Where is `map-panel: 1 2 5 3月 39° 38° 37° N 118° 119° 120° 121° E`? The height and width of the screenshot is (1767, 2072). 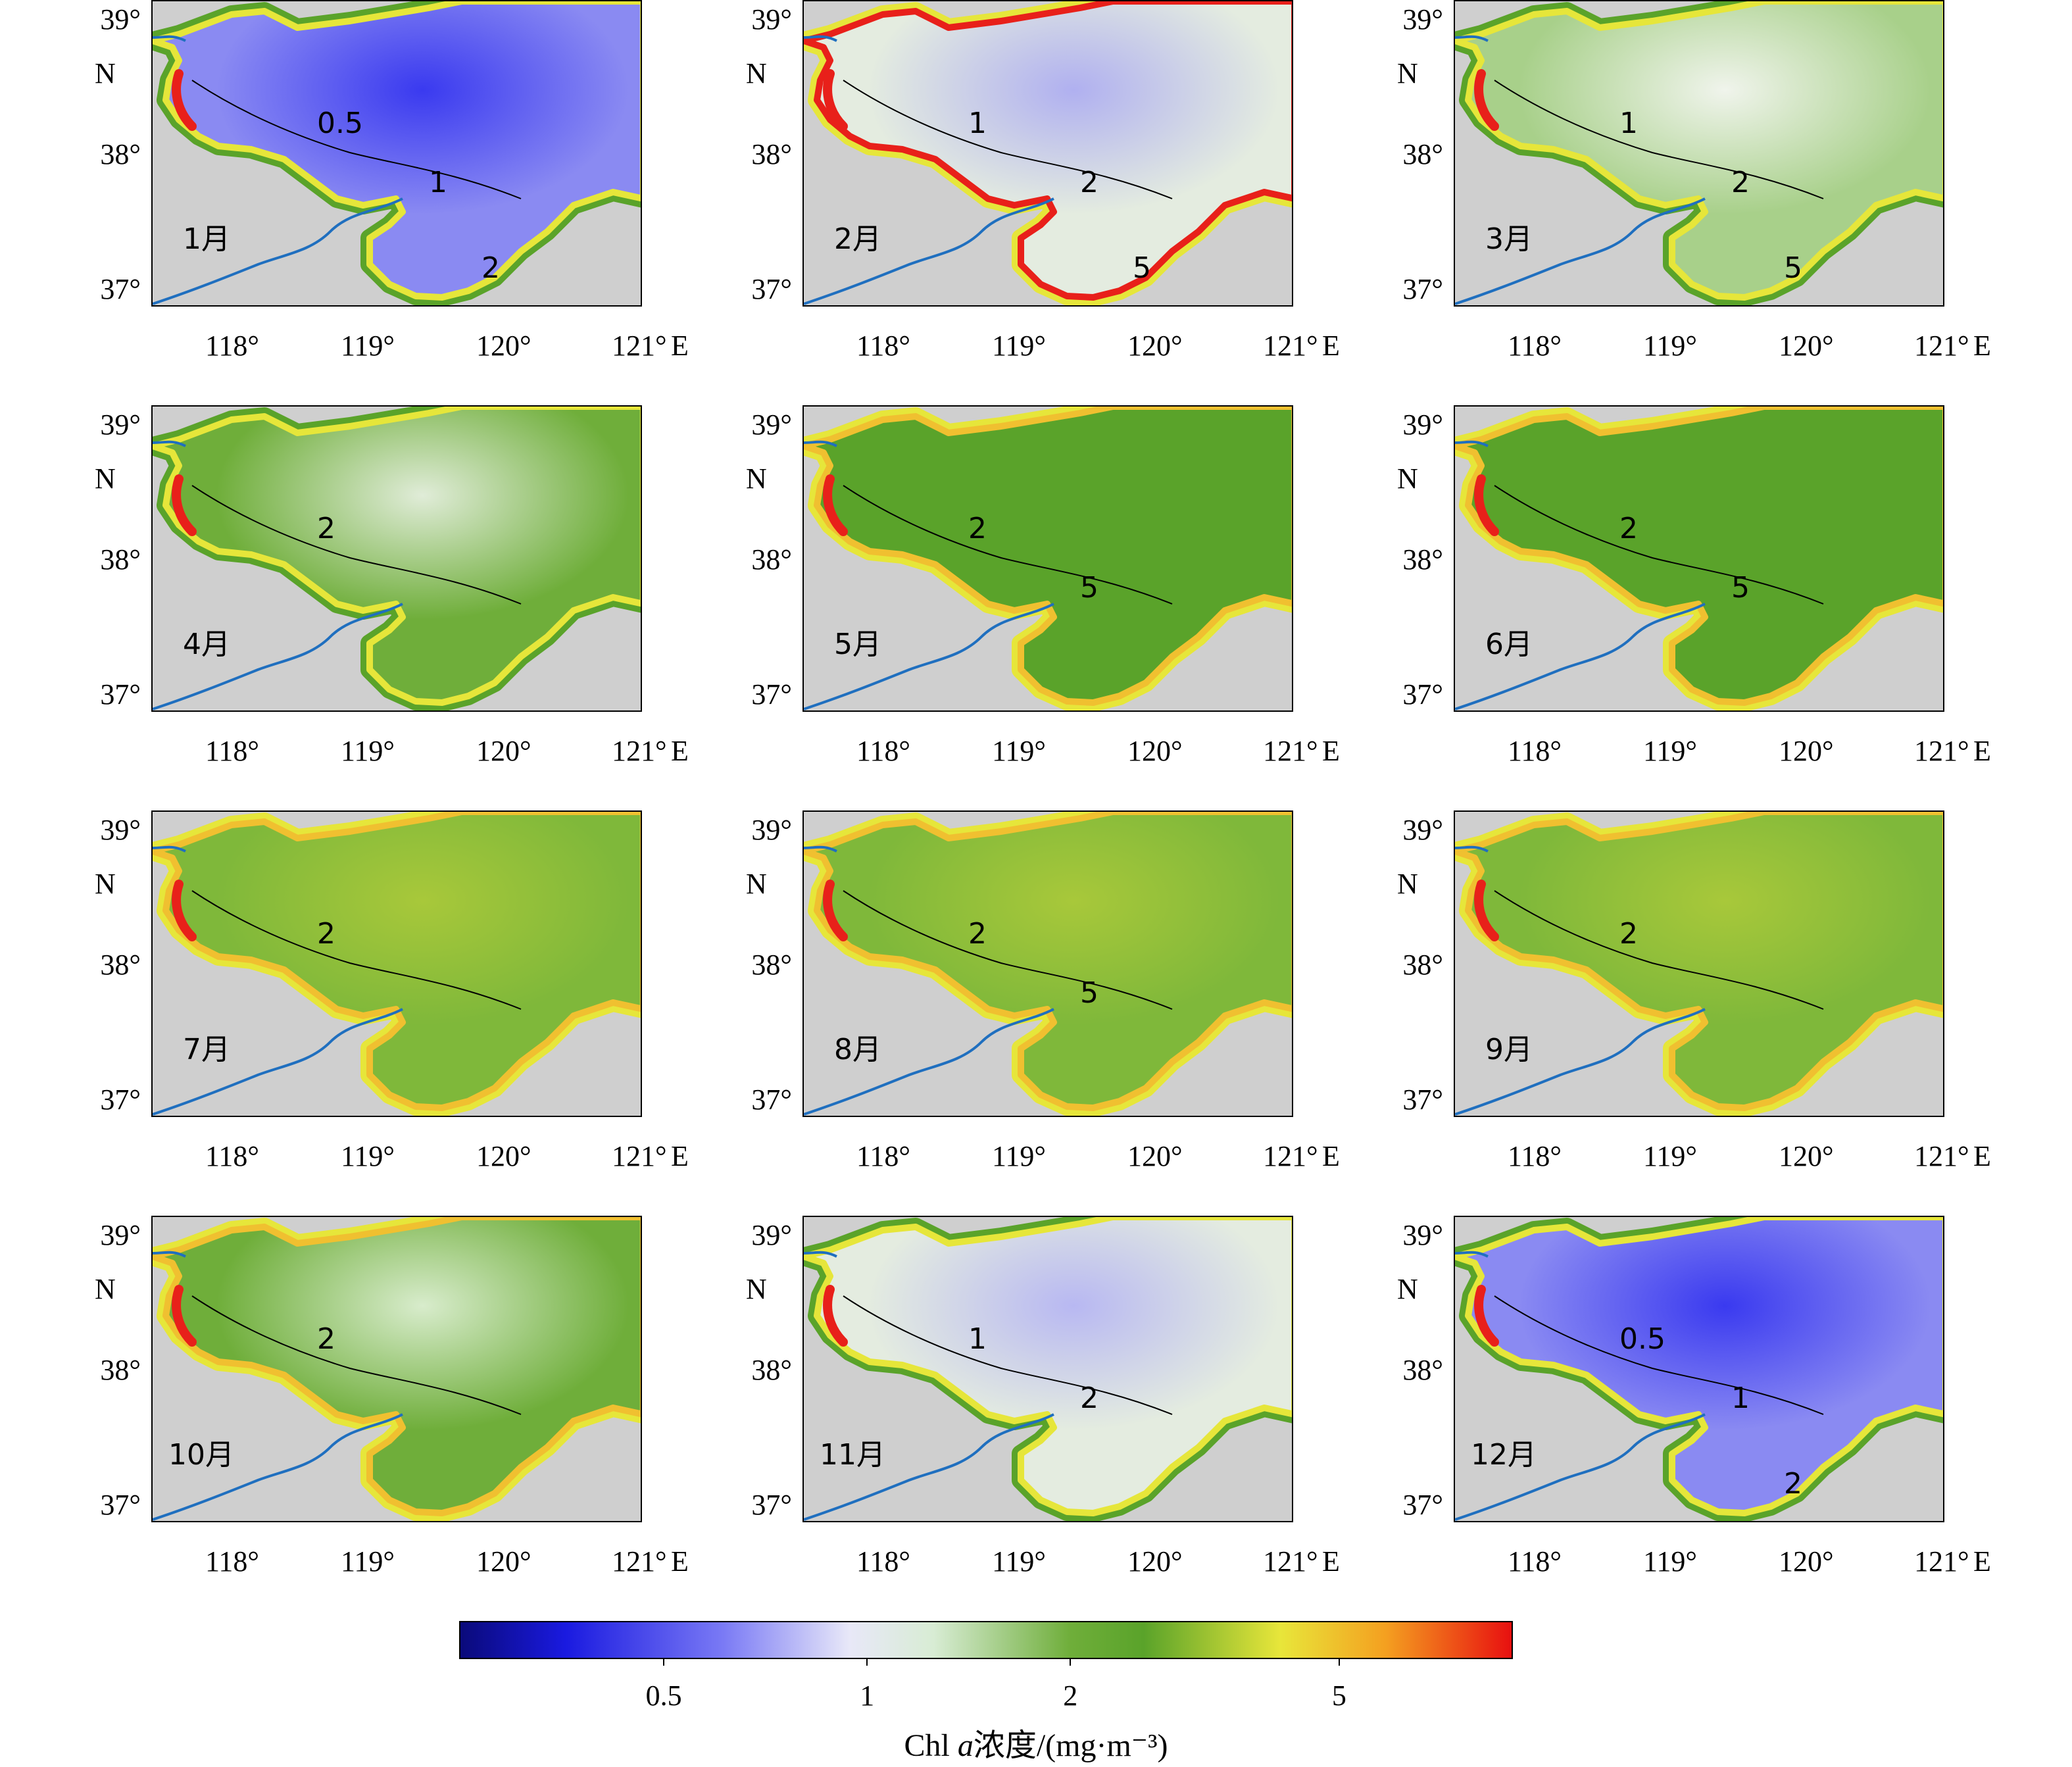
map-panel: 1 2 5 3月 39° 38° 37° N 118° 119° 120° 121° E is located at coordinates (1710, 189).